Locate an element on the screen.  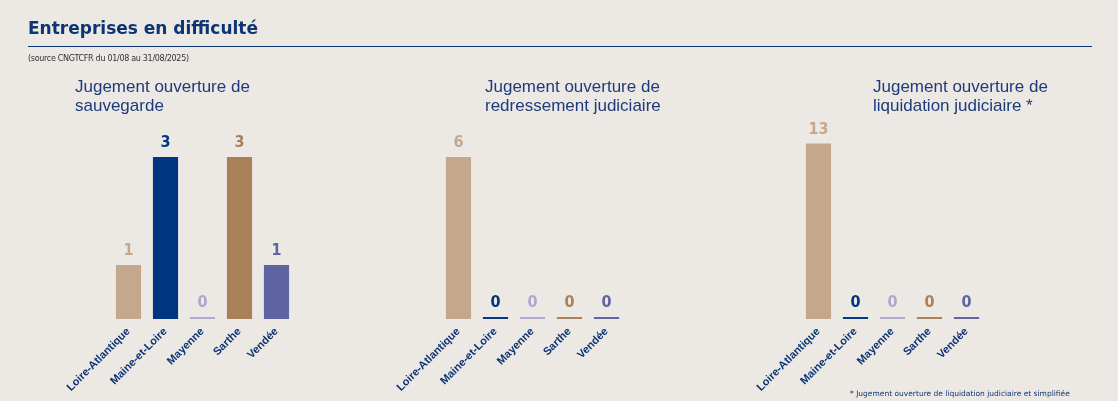
text: (source CNGTCFR du 01/08 au 31/08/2025) is located at coordinates (108, 58).